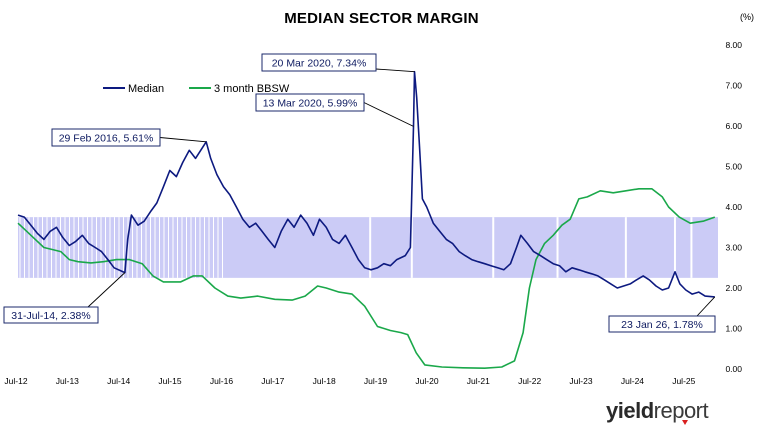 Image resolution: width=763 pixels, height=430 pixels. What do you see at coordinates (15, 381) in the screenshot?
I see `x-tick-label: Jul-12` at bounding box center [15, 381].